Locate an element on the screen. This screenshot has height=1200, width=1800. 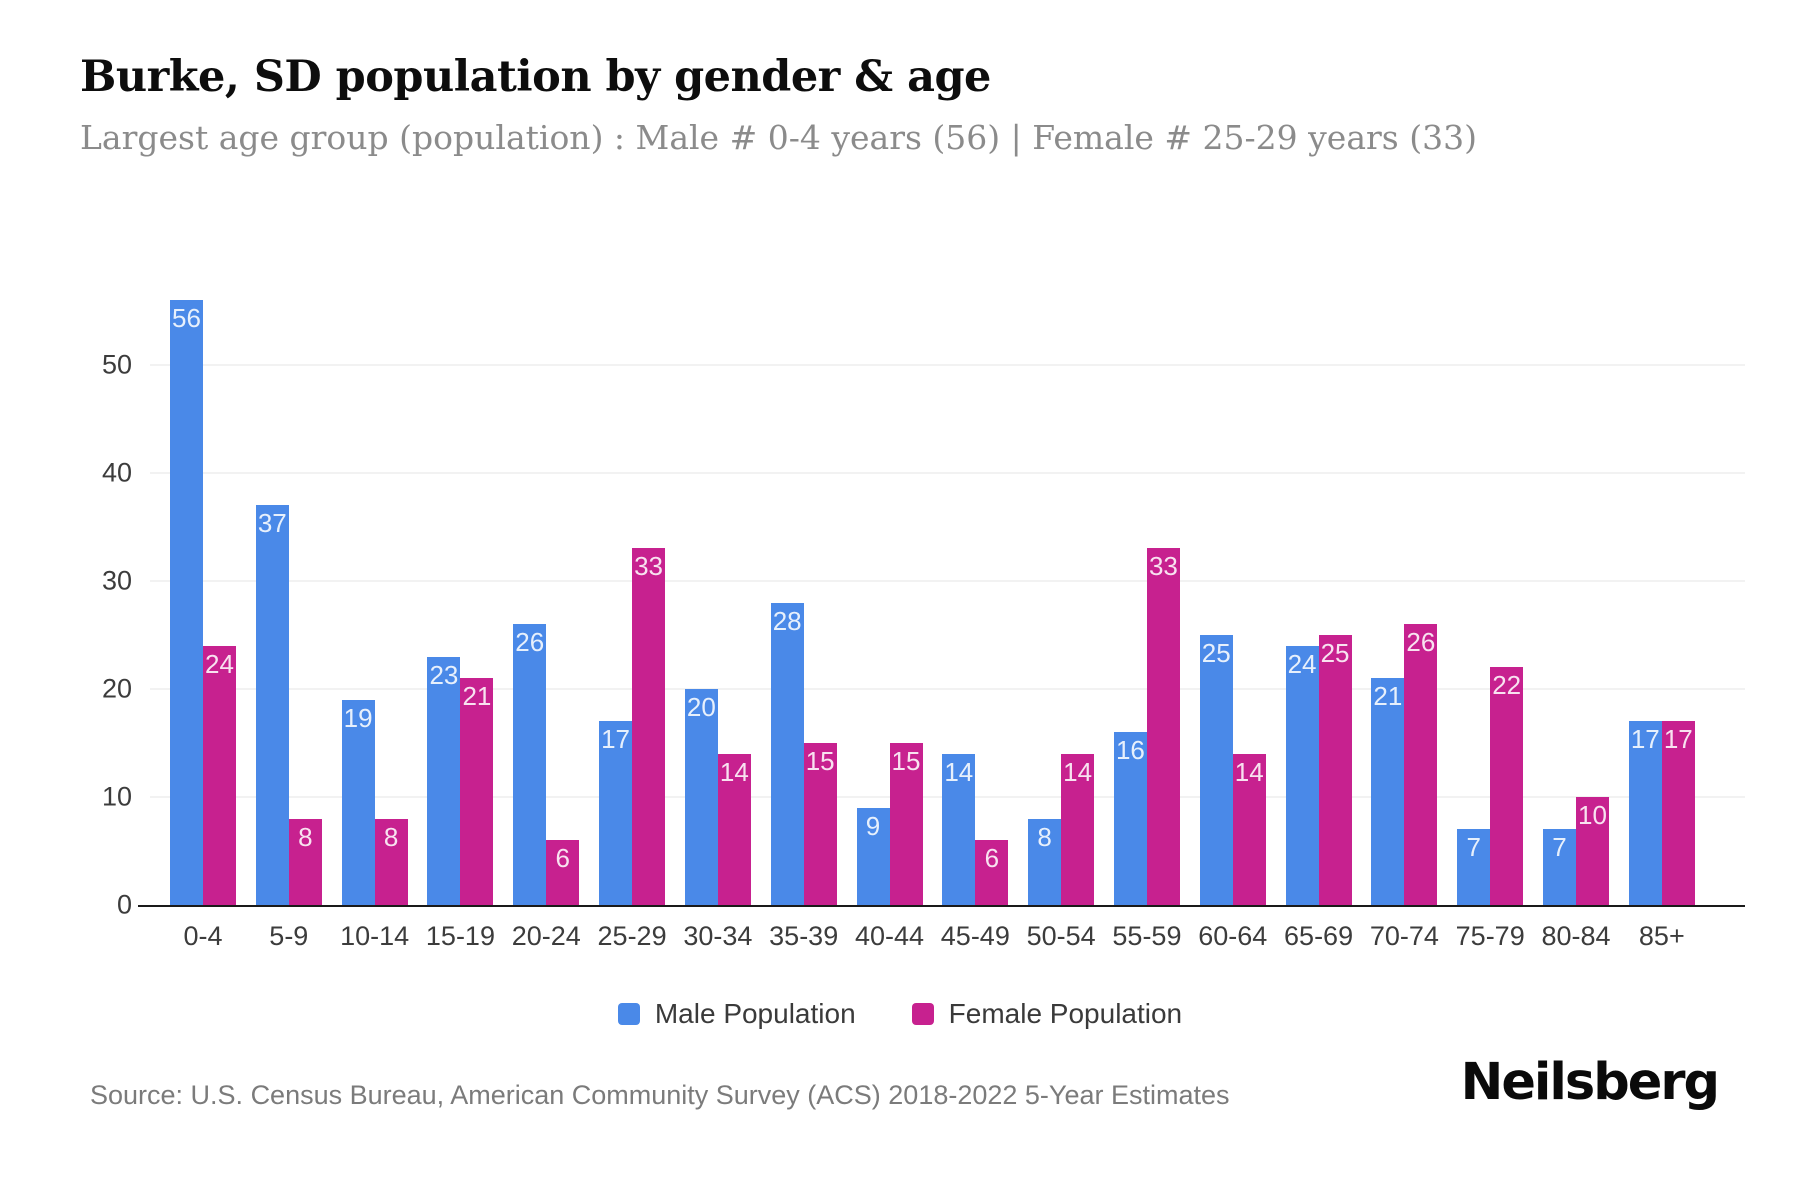
x-tick-label: 60-64 is located at coordinates (1233, 936).